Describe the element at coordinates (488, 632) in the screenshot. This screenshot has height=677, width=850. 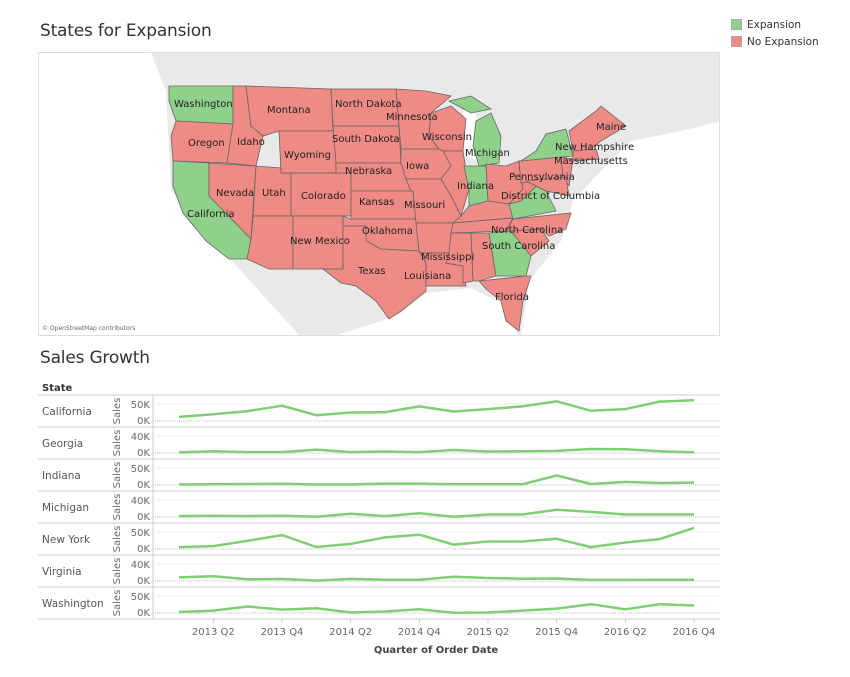
I see `x-tick-label: 2015 Q2` at that location.